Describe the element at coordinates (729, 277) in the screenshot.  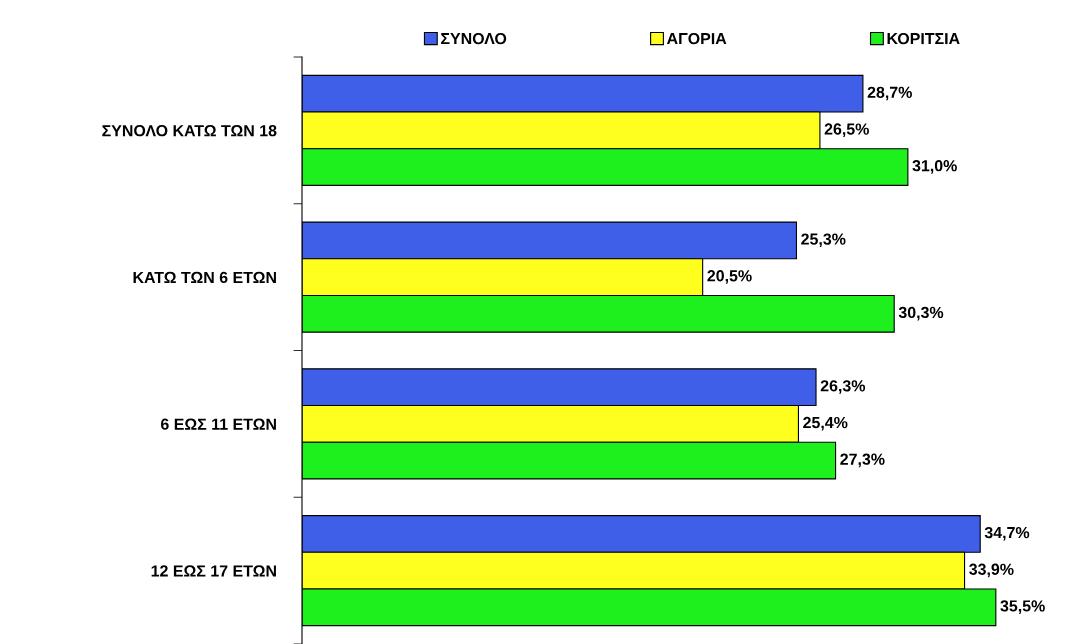
I see `data-label: 20,5%` at that location.